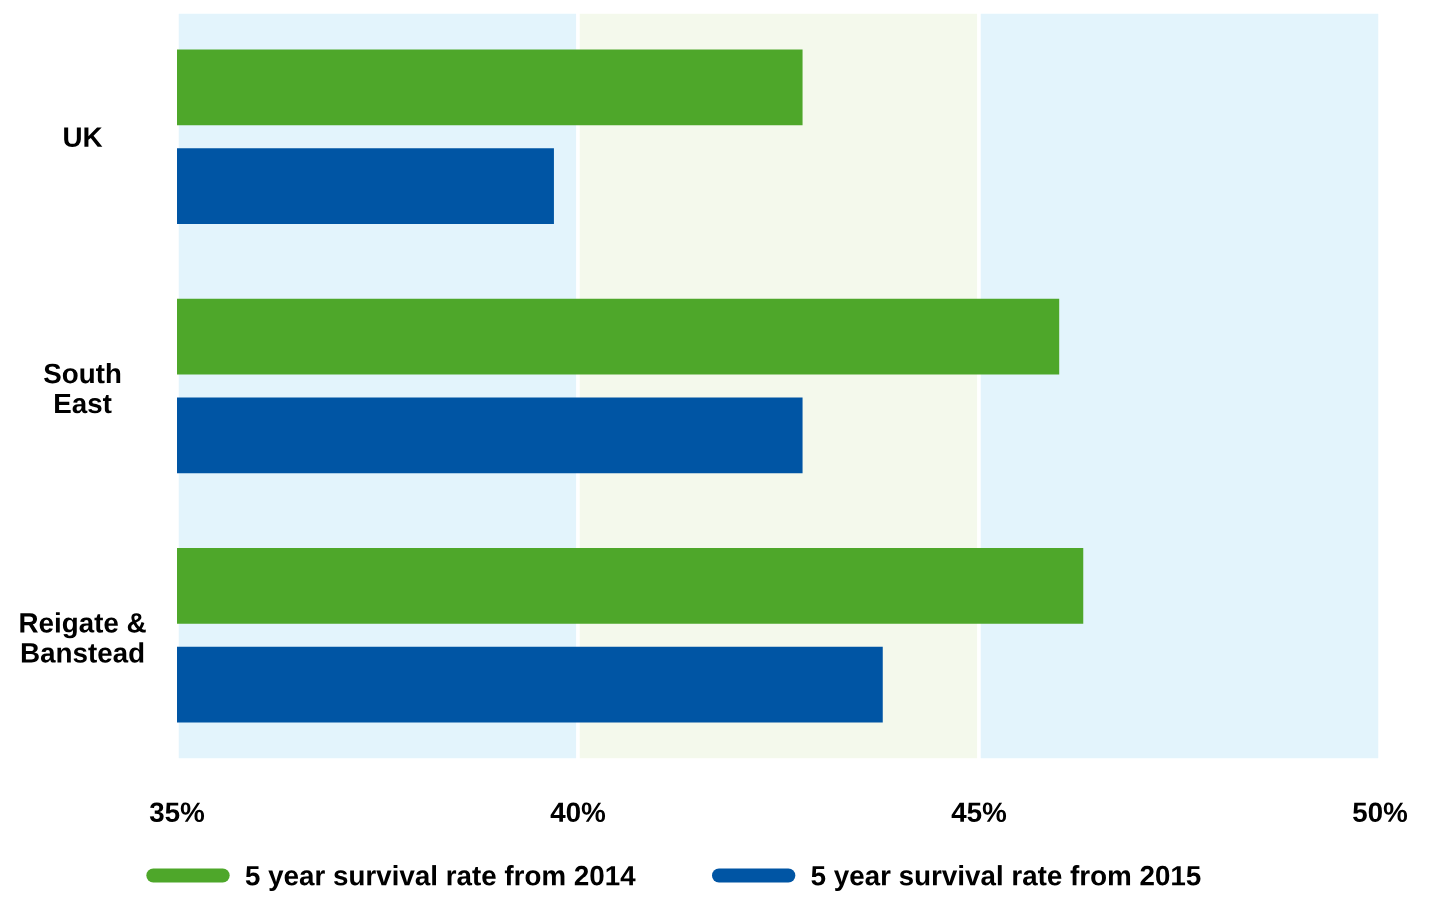  I want to click on x-tick-label: 45%, so click(979, 812).